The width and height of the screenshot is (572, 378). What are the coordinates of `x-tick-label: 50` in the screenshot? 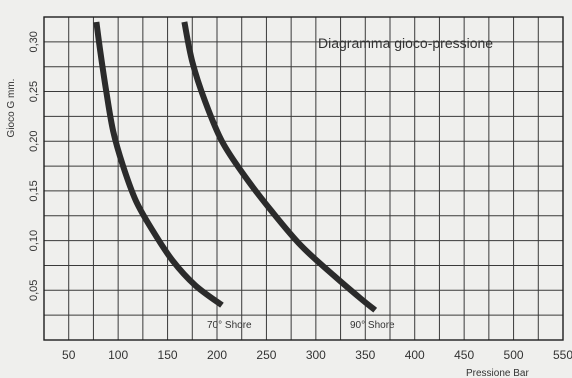 It's located at (69, 355).